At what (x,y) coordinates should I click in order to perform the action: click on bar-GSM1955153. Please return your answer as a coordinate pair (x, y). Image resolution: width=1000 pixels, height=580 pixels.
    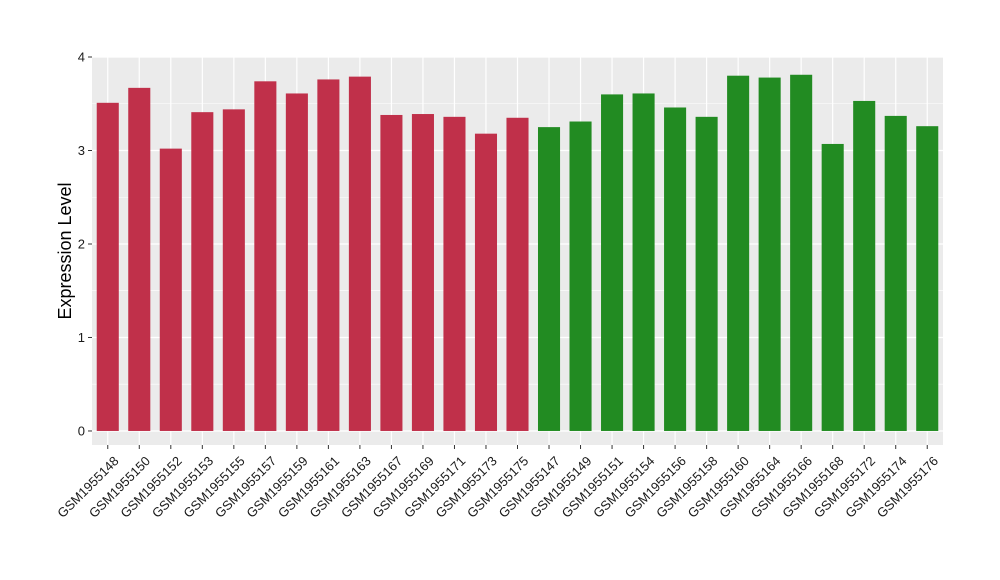
    Looking at the image, I should click on (202, 271).